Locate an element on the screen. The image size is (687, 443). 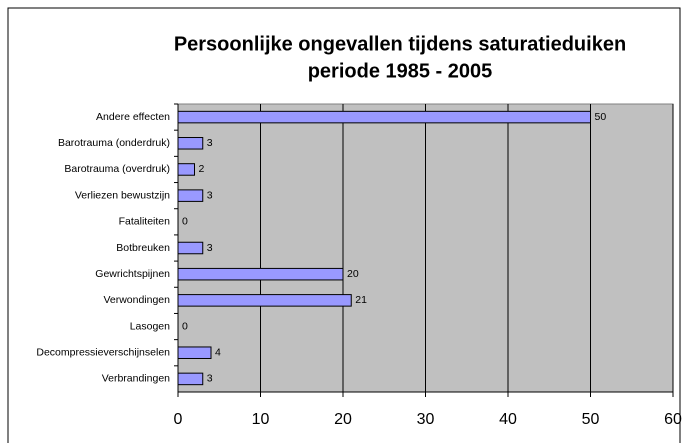
x-tick-label: 60 is located at coordinates (673, 419).